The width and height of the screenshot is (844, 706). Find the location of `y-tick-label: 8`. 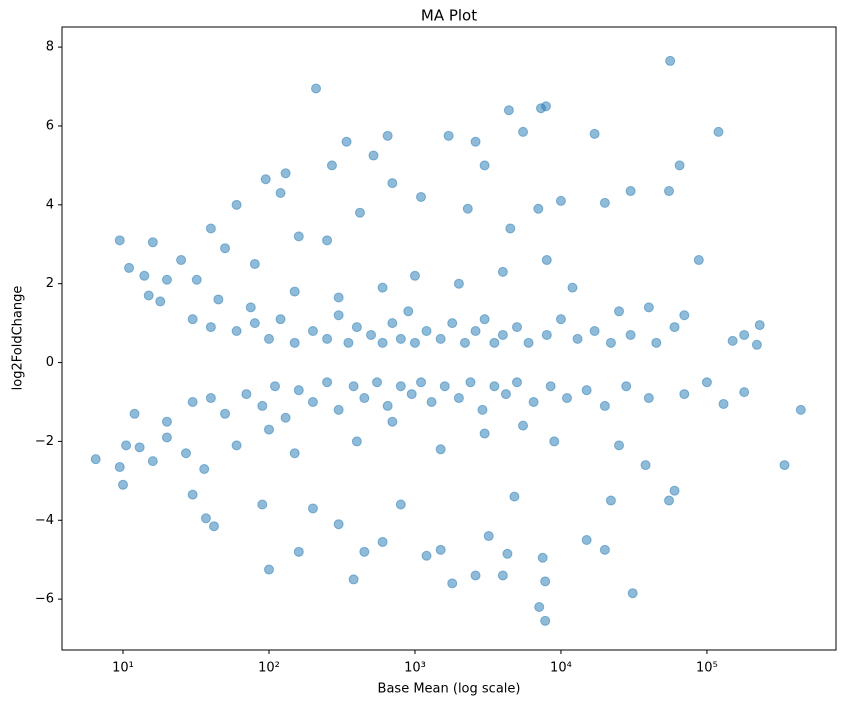

y-tick-label: 8 is located at coordinates (50, 47).